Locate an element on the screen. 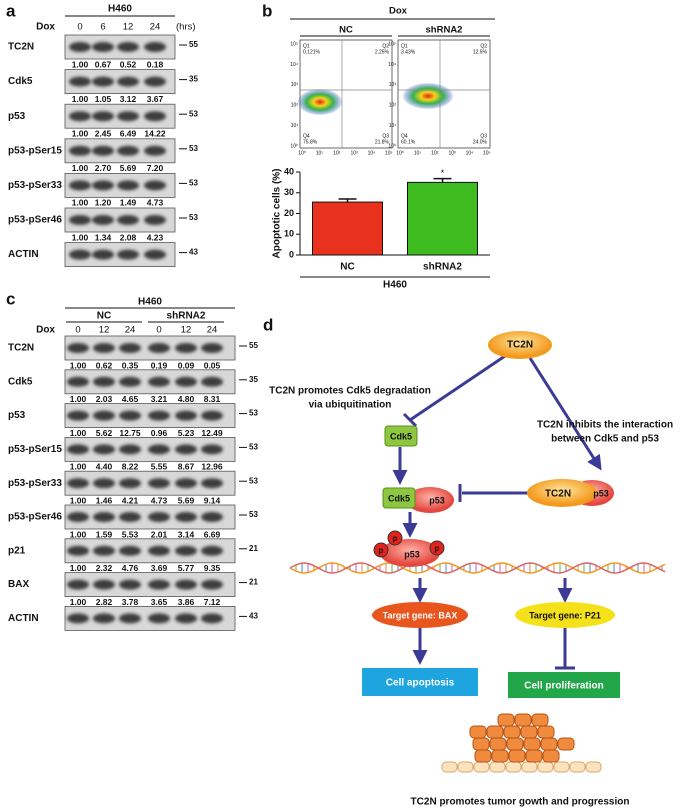  label: 75.8% is located at coordinates (310, 142).